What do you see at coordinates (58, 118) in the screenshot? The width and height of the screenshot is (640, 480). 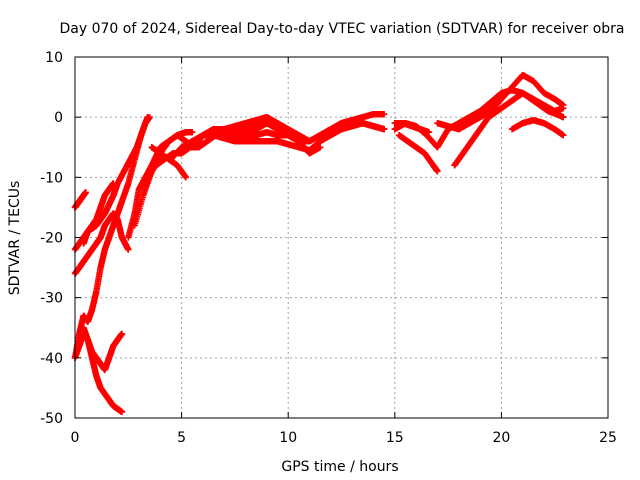 I see `y-tick-label: 0` at bounding box center [58, 118].